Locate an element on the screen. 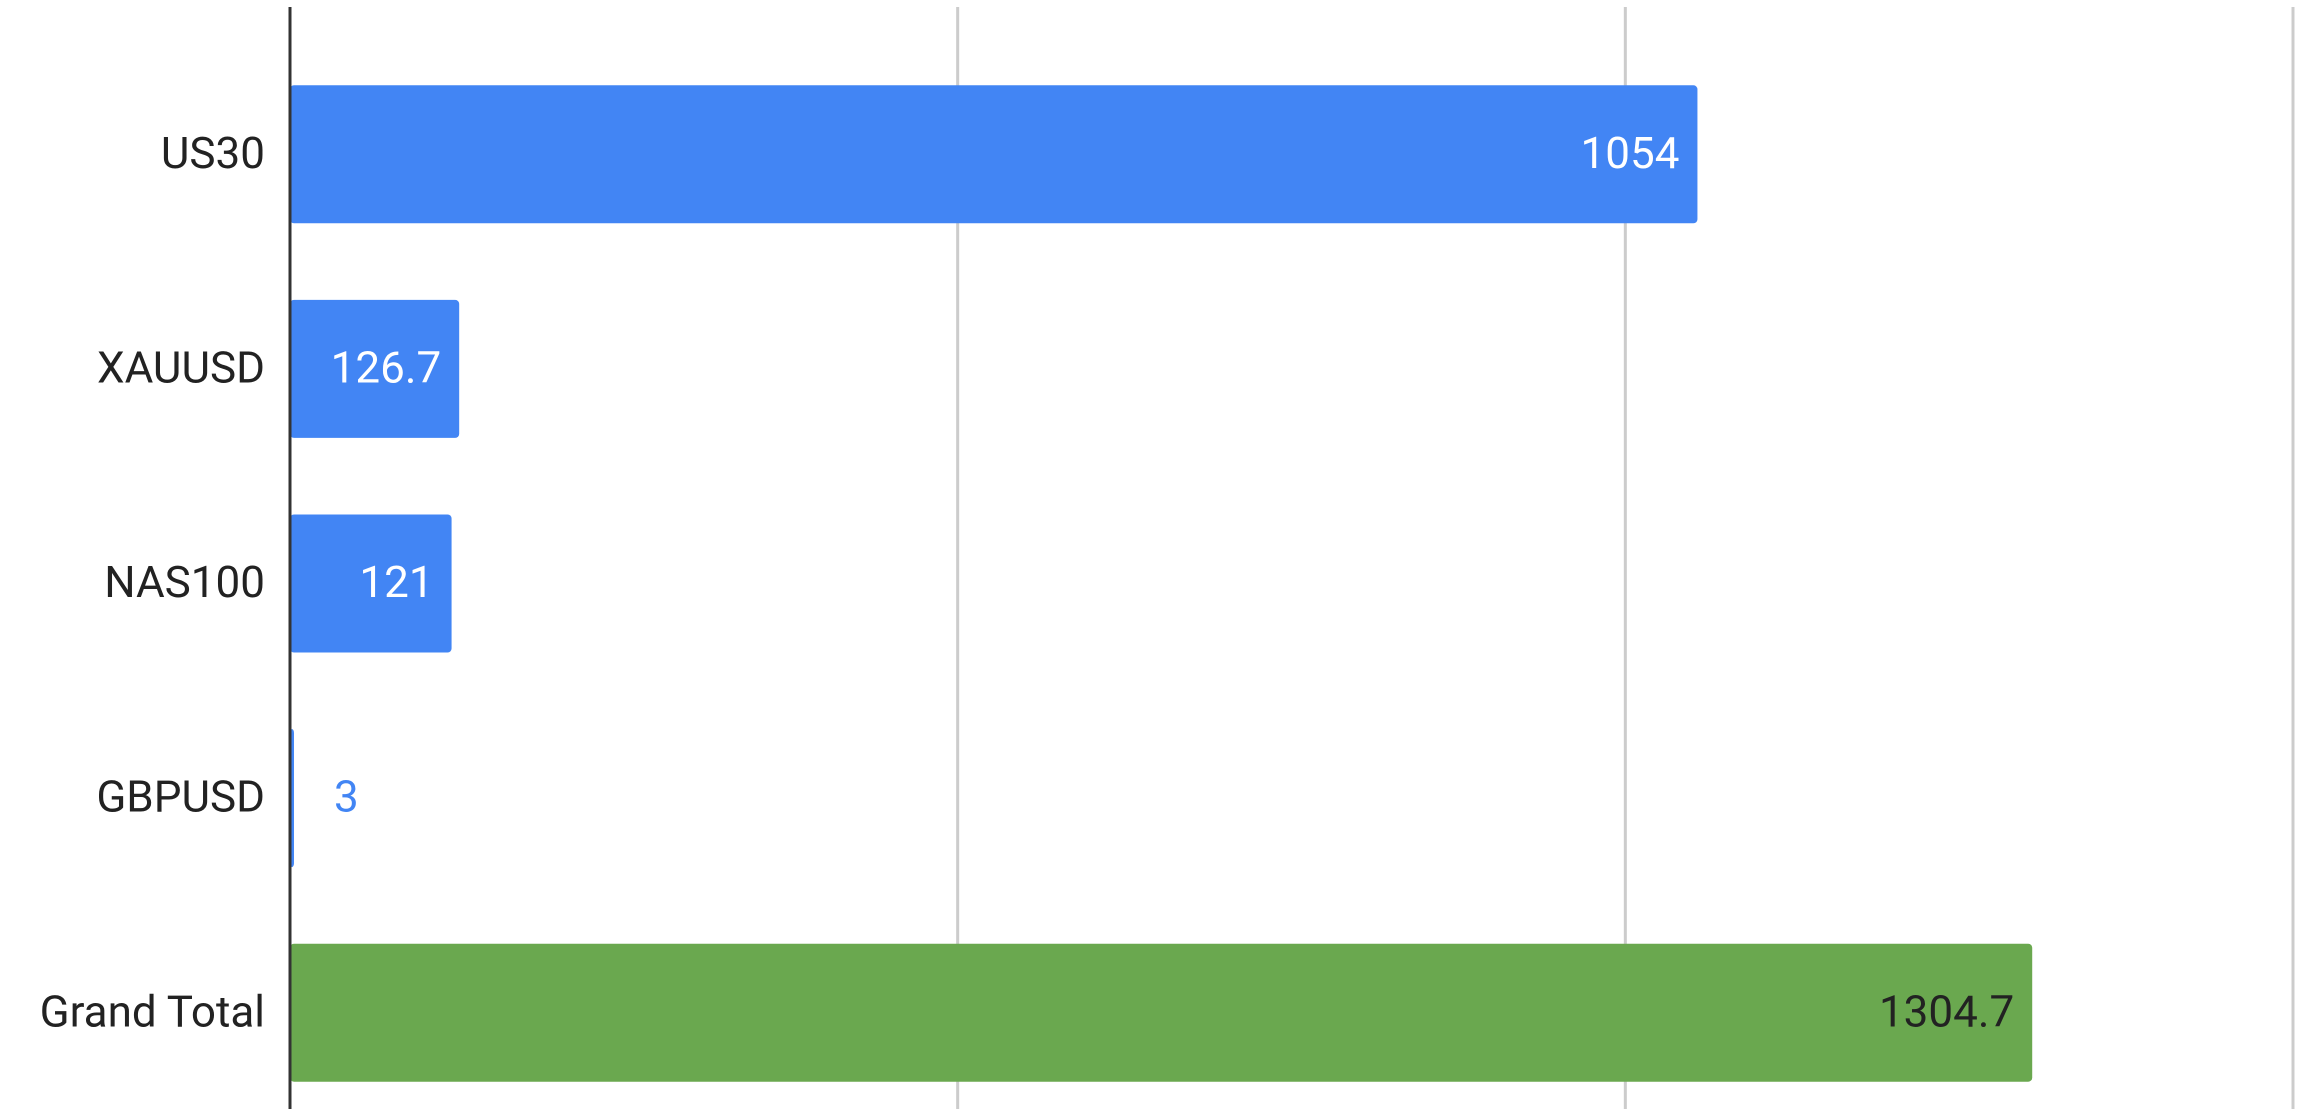 The height and width of the screenshot is (1109, 2305). value-label: 3 is located at coordinates (346, 797).